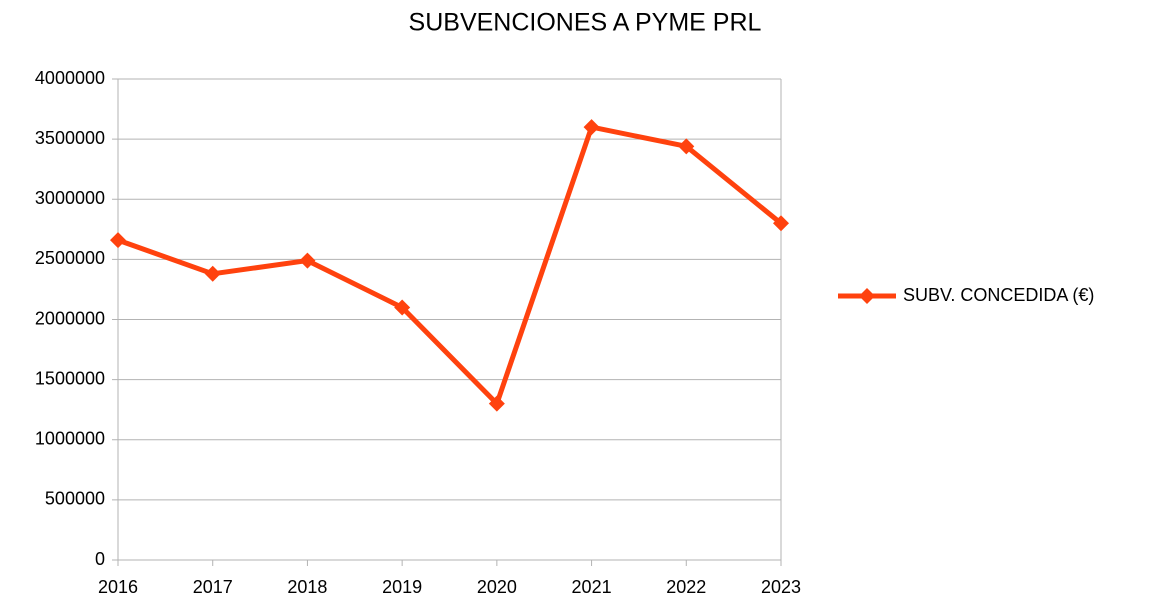  Describe the element at coordinates (70, 258) in the screenshot. I see `y-tick-label: 2500000` at that location.